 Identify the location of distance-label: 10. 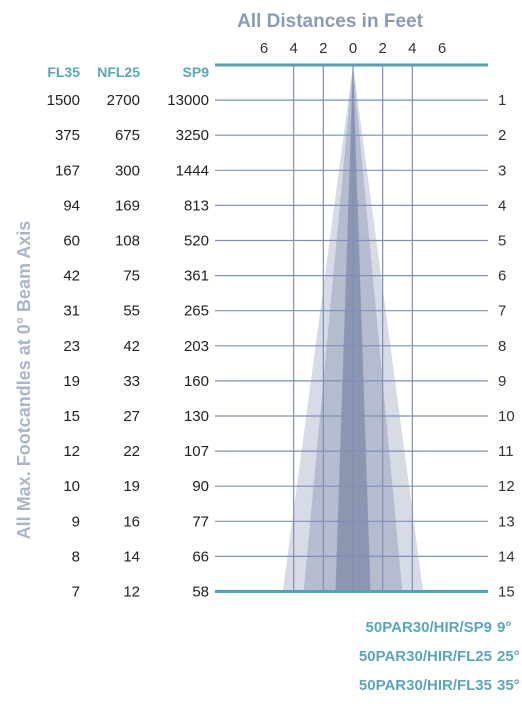
(506, 416).